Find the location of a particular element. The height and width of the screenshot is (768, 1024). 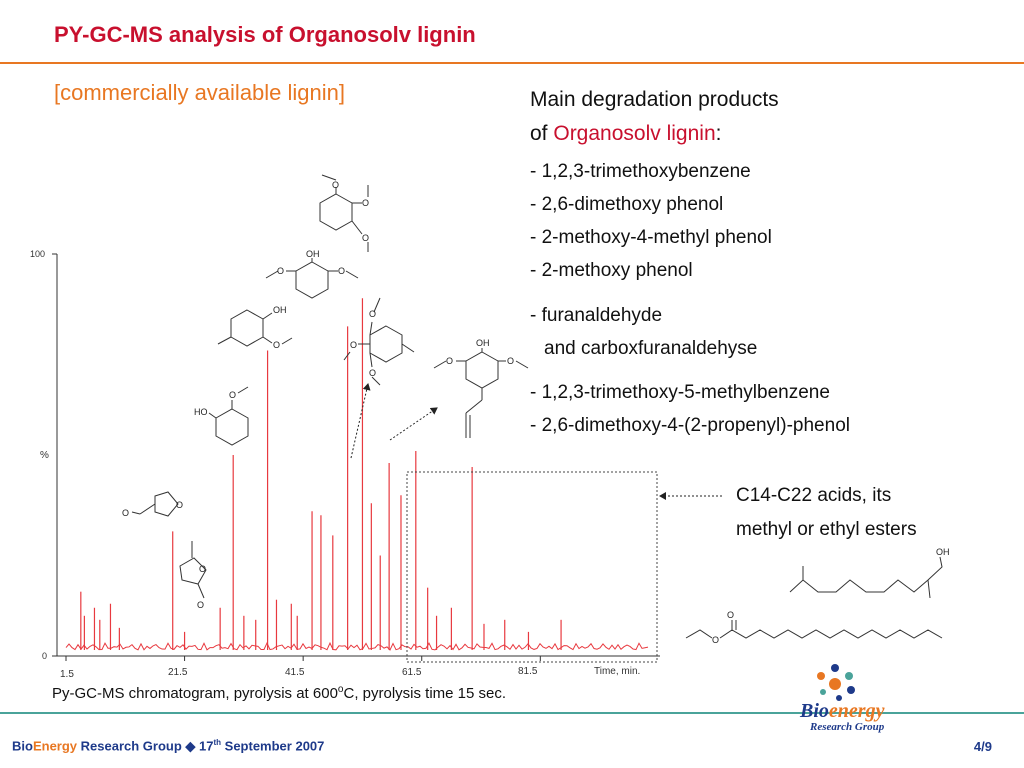

methoxymethylphenol-structure is located at coordinates (255, 328).